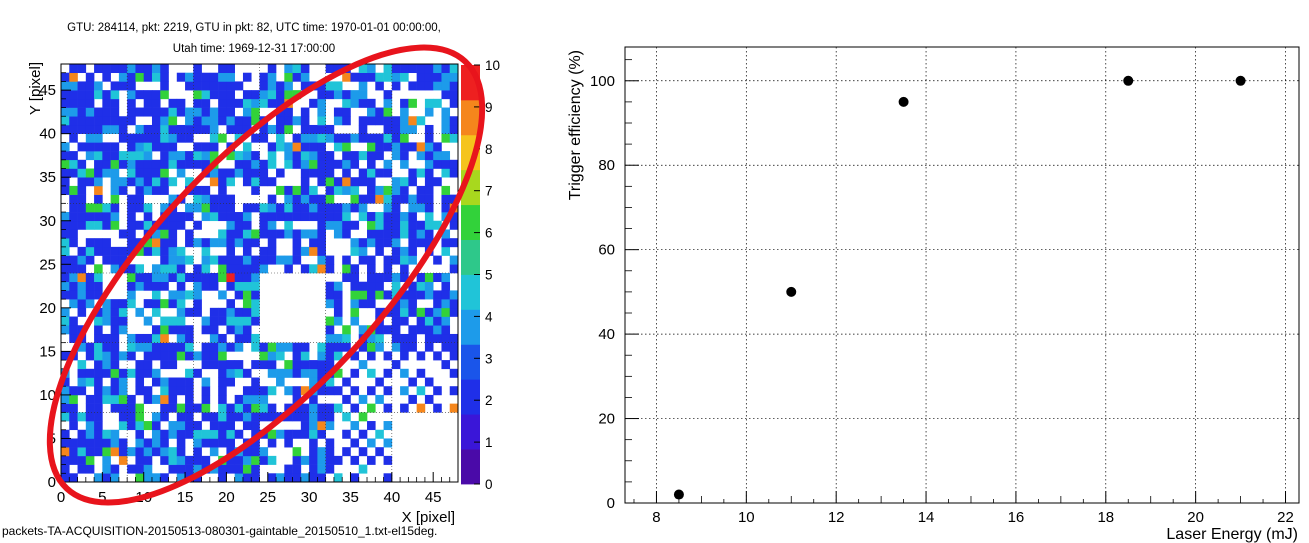  What do you see at coordinates (1240, 80) in the screenshot?
I see `scatter-point` at bounding box center [1240, 80].